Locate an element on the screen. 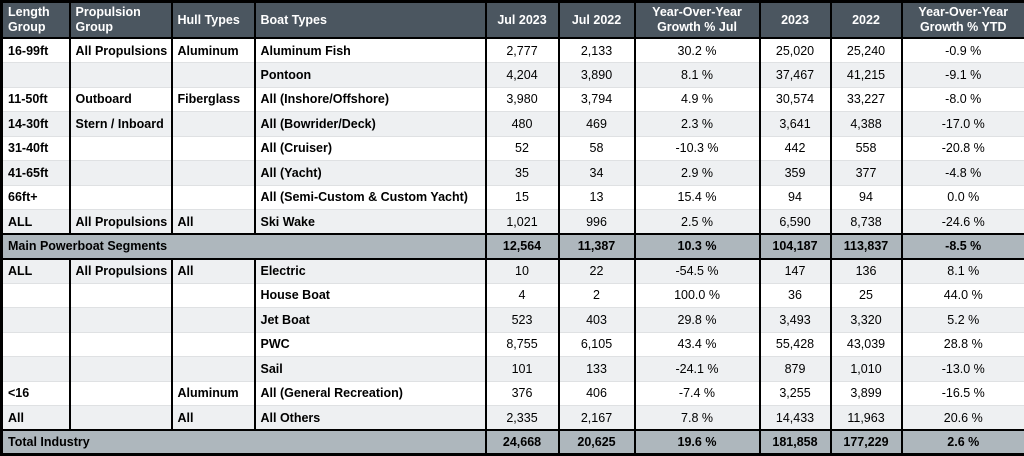 The width and height of the screenshot is (1024, 456). value-cell: 523 is located at coordinates (522, 320).